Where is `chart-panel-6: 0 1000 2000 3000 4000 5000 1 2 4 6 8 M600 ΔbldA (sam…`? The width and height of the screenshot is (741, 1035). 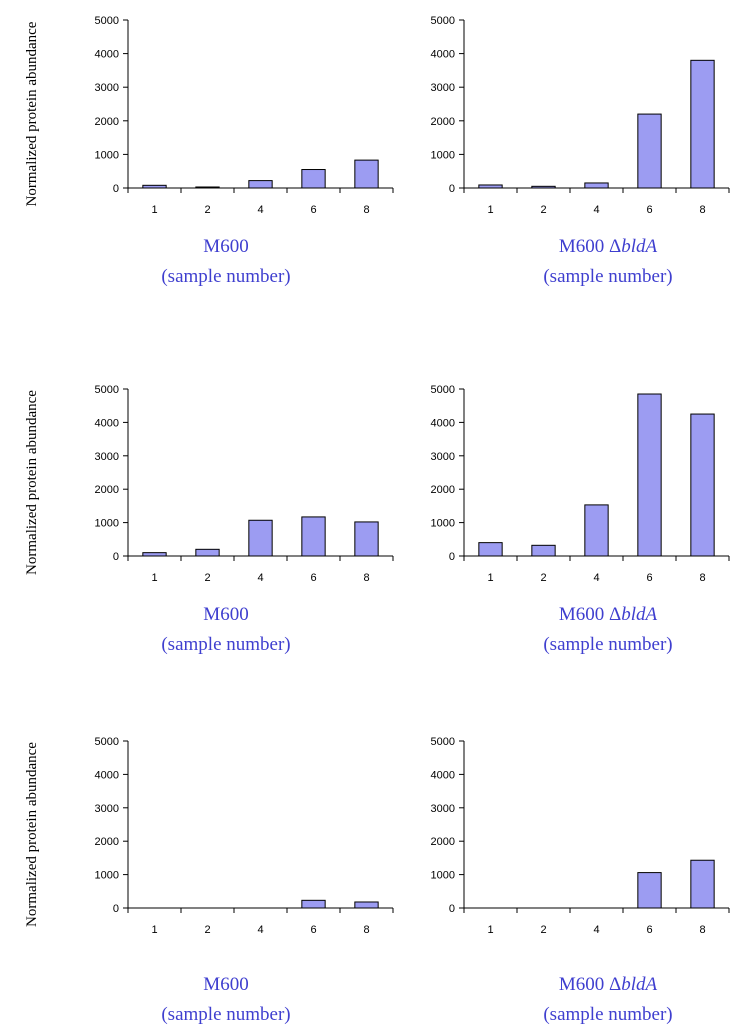 chart-panel-6: 0 1000 2000 3000 4000 5000 1 2 4 6 8 M600 ΔbldA (sam… is located at coordinates (580, 880).